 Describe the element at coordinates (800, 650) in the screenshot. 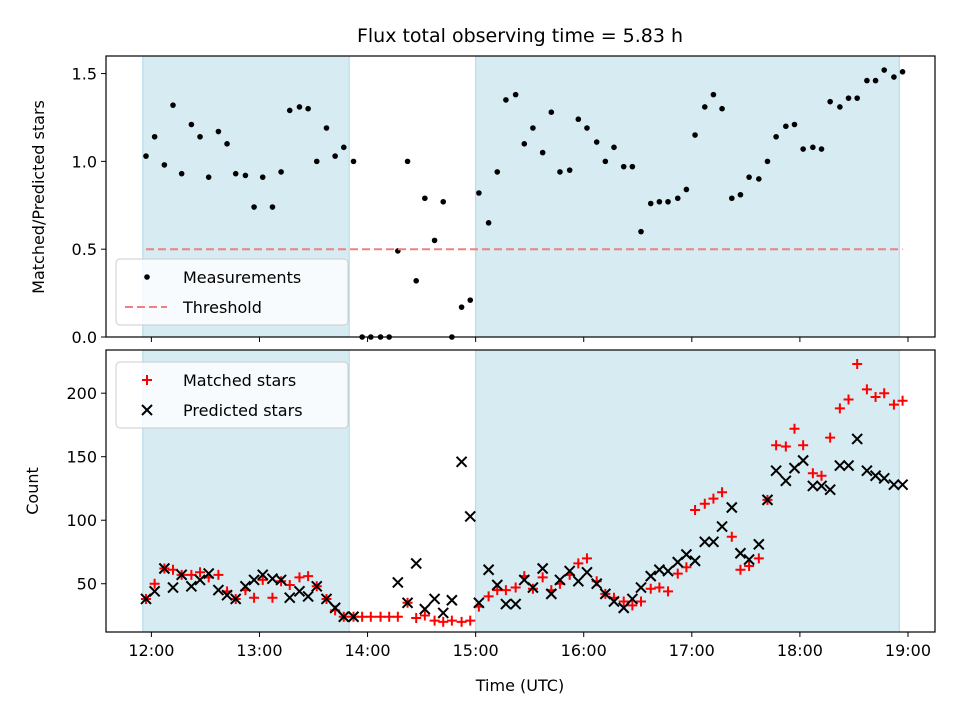

I see `x-tick-label: 18:00` at that location.